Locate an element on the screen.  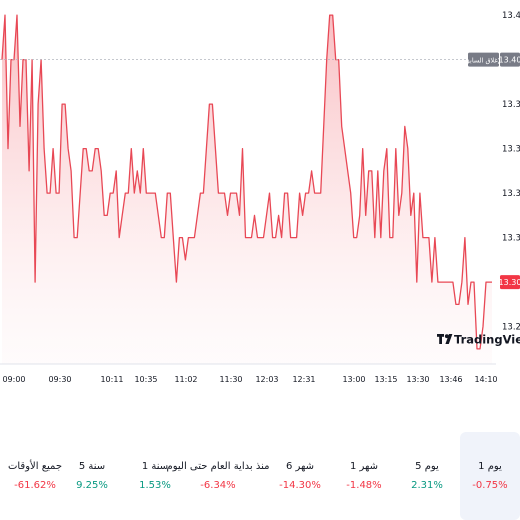
performance-tab: 5 سنة 9.25% is located at coordinates (92, 476).